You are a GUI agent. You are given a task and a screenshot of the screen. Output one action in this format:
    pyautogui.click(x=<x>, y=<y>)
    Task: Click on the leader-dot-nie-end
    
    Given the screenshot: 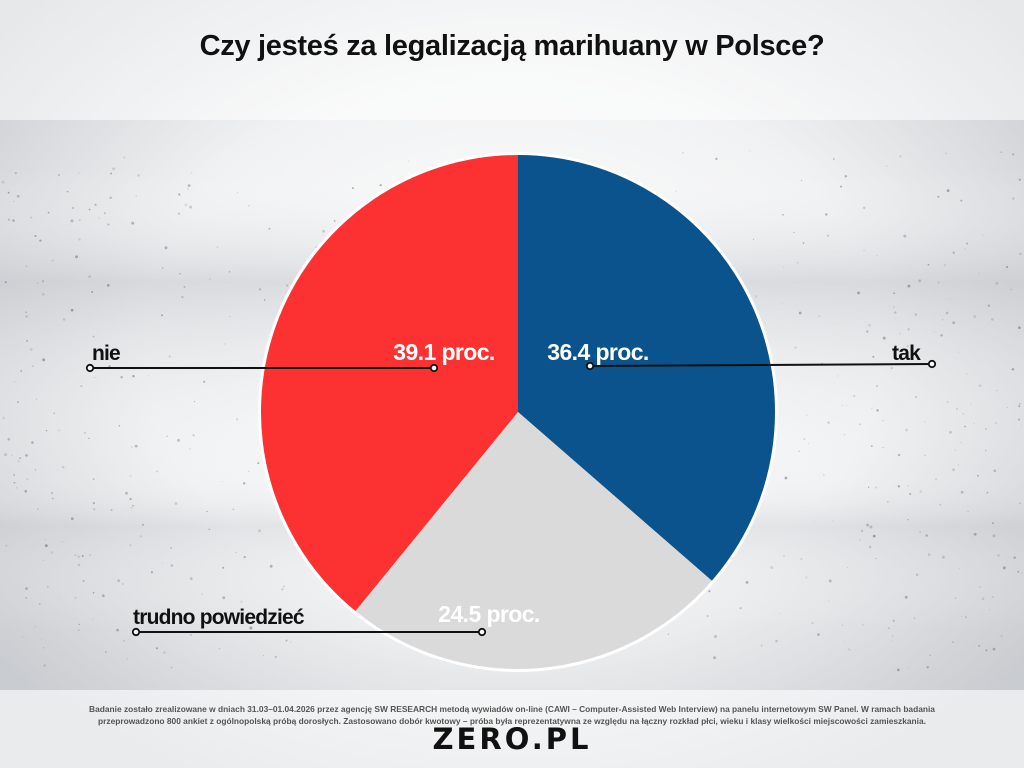 What is the action you would take?
    pyautogui.click(x=434, y=368)
    